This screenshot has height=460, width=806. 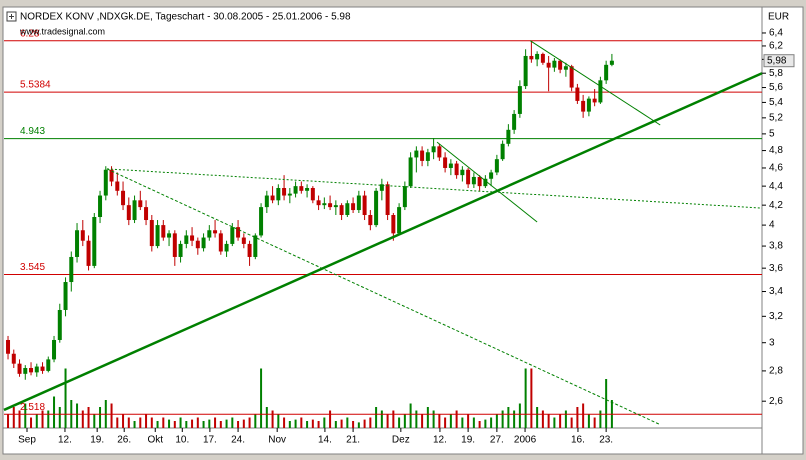 What do you see at coordinates (776, 168) in the screenshot?
I see `y-tick-label: 4,6` at bounding box center [776, 168].